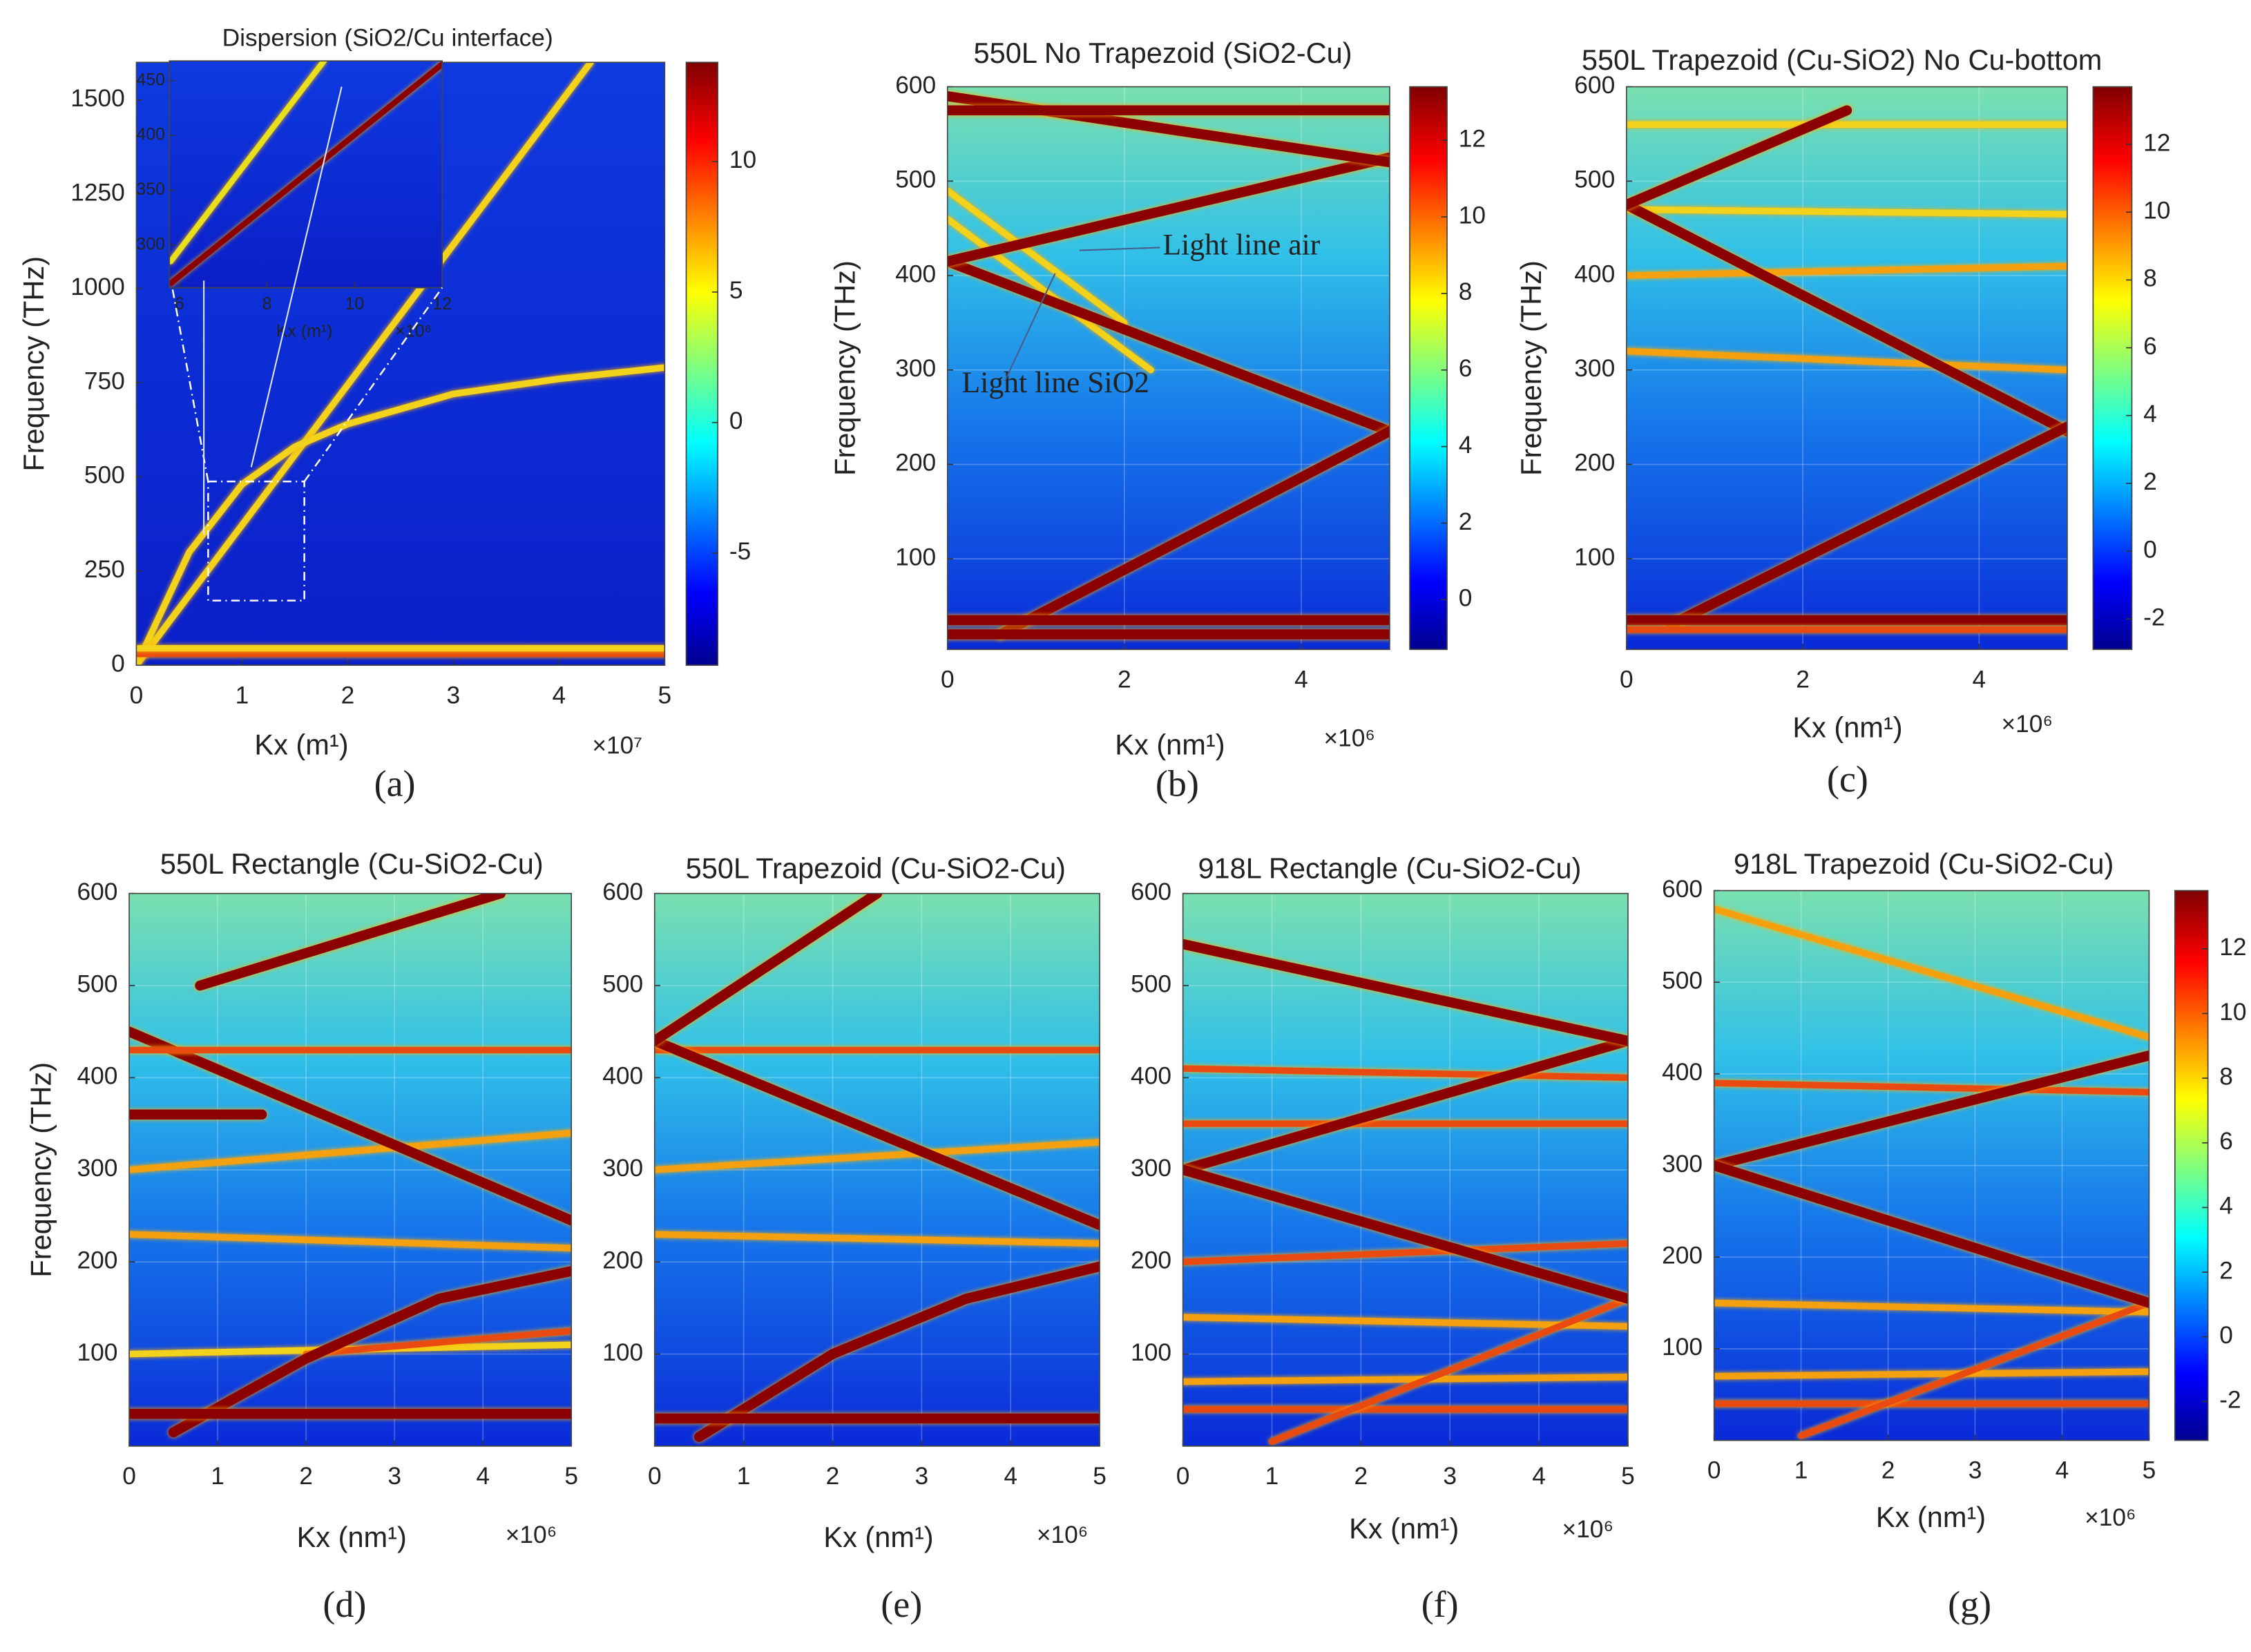 The image size is (2251, 1652). I want to click on x-tick-label: 1, so click(1801, 1470).